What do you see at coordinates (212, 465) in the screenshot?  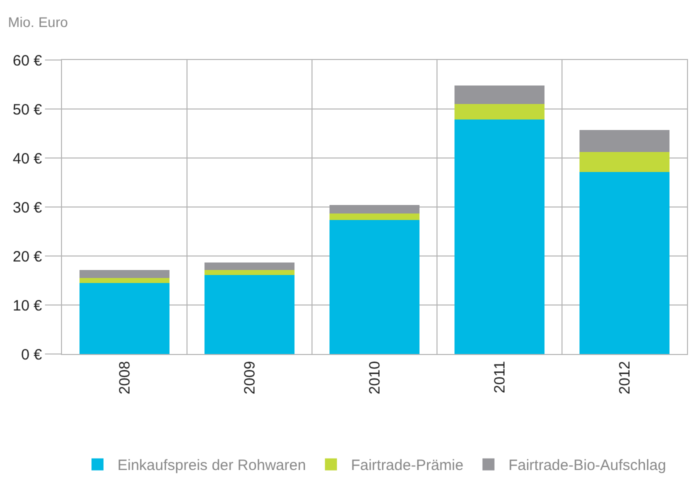 I see `legend-label: Einkaufspreis der Rohwaren` at bounding box center [212, 465].